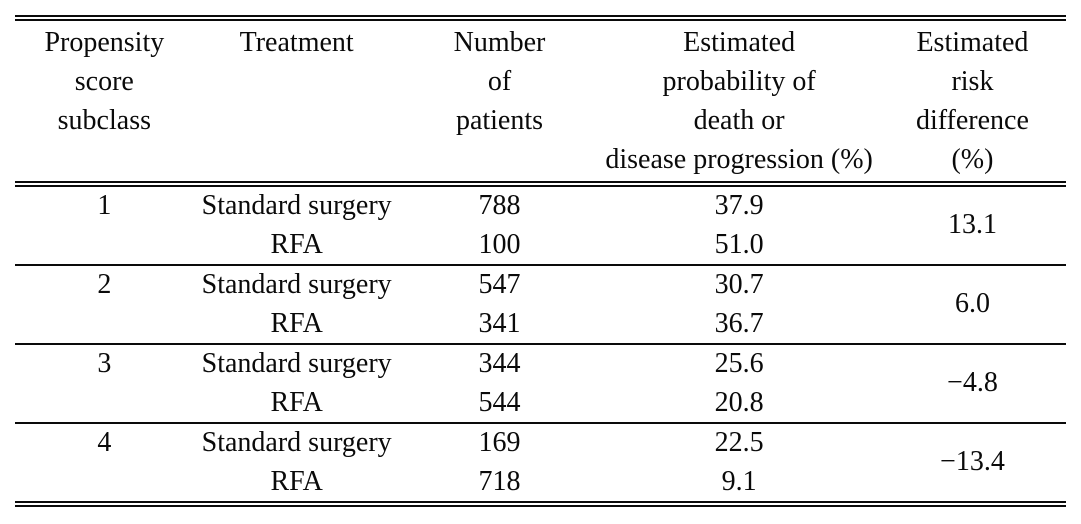  I want to click on probability-cell: 9.1, so click(739, 481).